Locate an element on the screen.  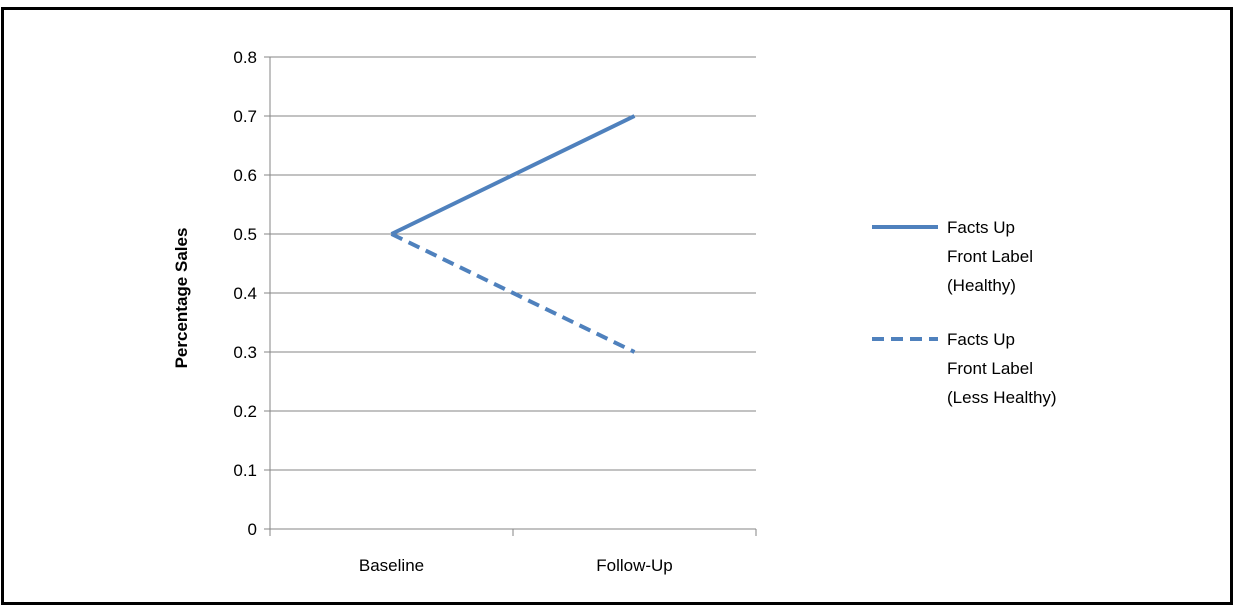
y-tick-label: 0.5 is located at coordinates (245, 234).